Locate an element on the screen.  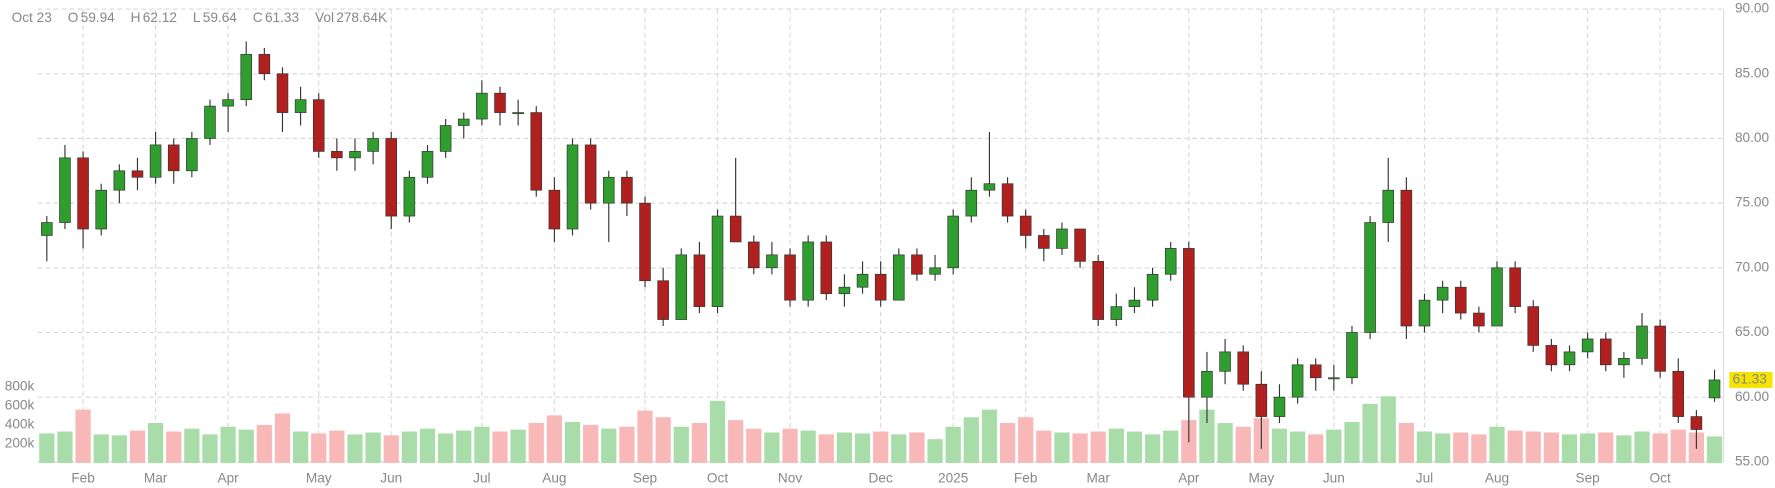
y2-tick-label: 200k is located at coordinates (20, 443).